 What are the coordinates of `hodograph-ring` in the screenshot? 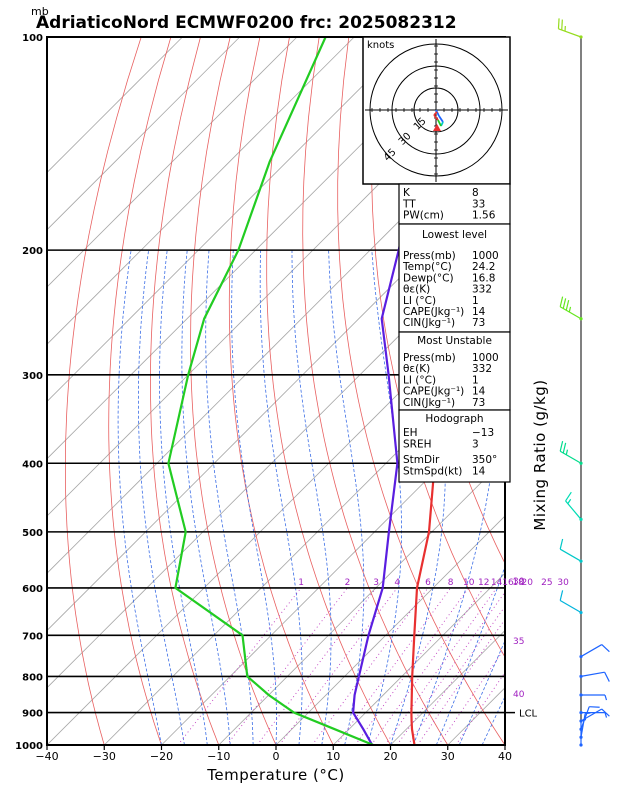 It's located at (436, 110).